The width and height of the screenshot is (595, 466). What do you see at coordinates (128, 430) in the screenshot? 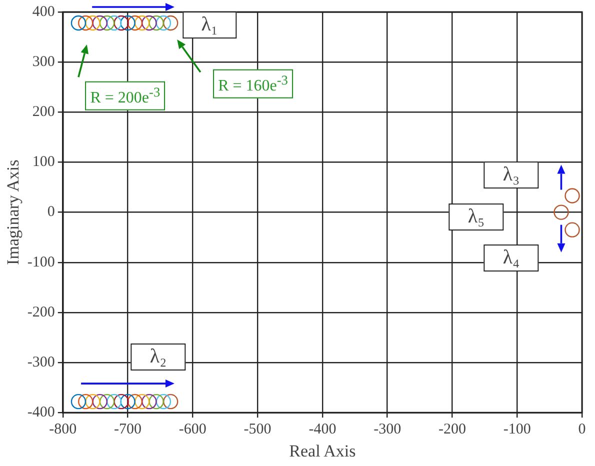
I see `x-tick-label: -700` at bounding box center [128, 430].